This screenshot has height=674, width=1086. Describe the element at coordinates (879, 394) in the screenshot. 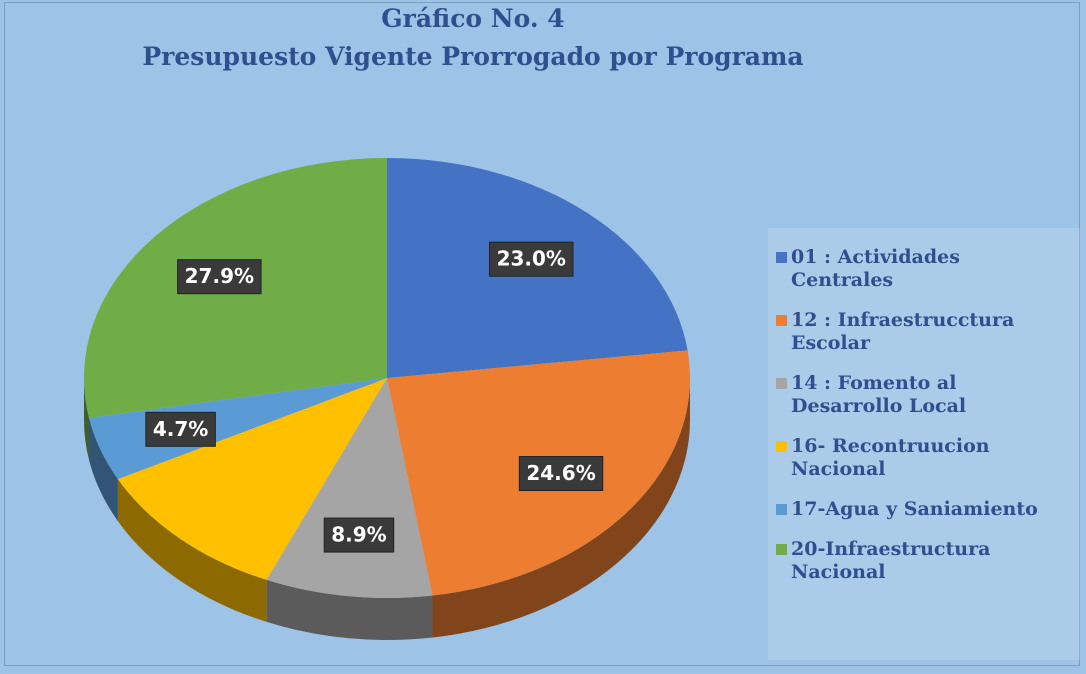

I see `legend-label: 14 : Fomento al Desarrollo Local` at that location.